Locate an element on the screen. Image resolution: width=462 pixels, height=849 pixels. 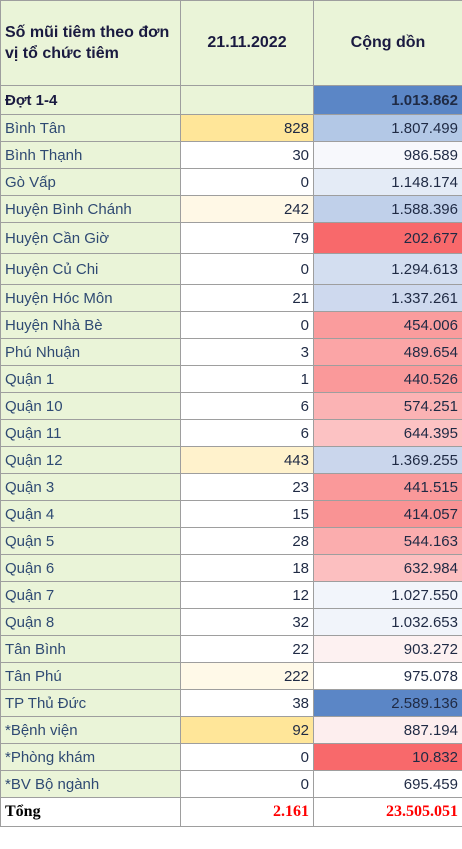
unit-name: Quận 7 is located at coordinates (90, 595).